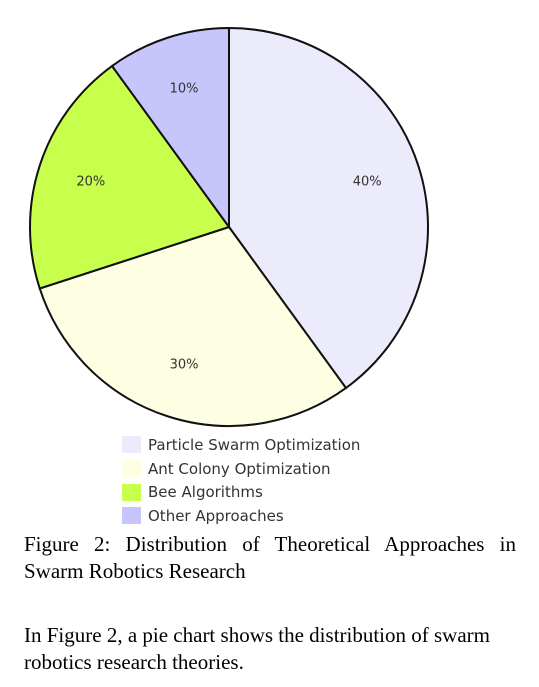  I want to click on legend-item: Particle Swarm Optimization, so click(241, 445).